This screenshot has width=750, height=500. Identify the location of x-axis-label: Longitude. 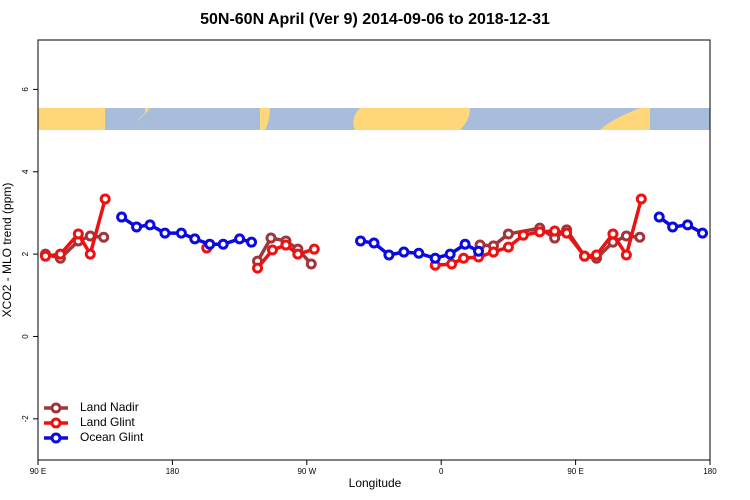
(375, 483).